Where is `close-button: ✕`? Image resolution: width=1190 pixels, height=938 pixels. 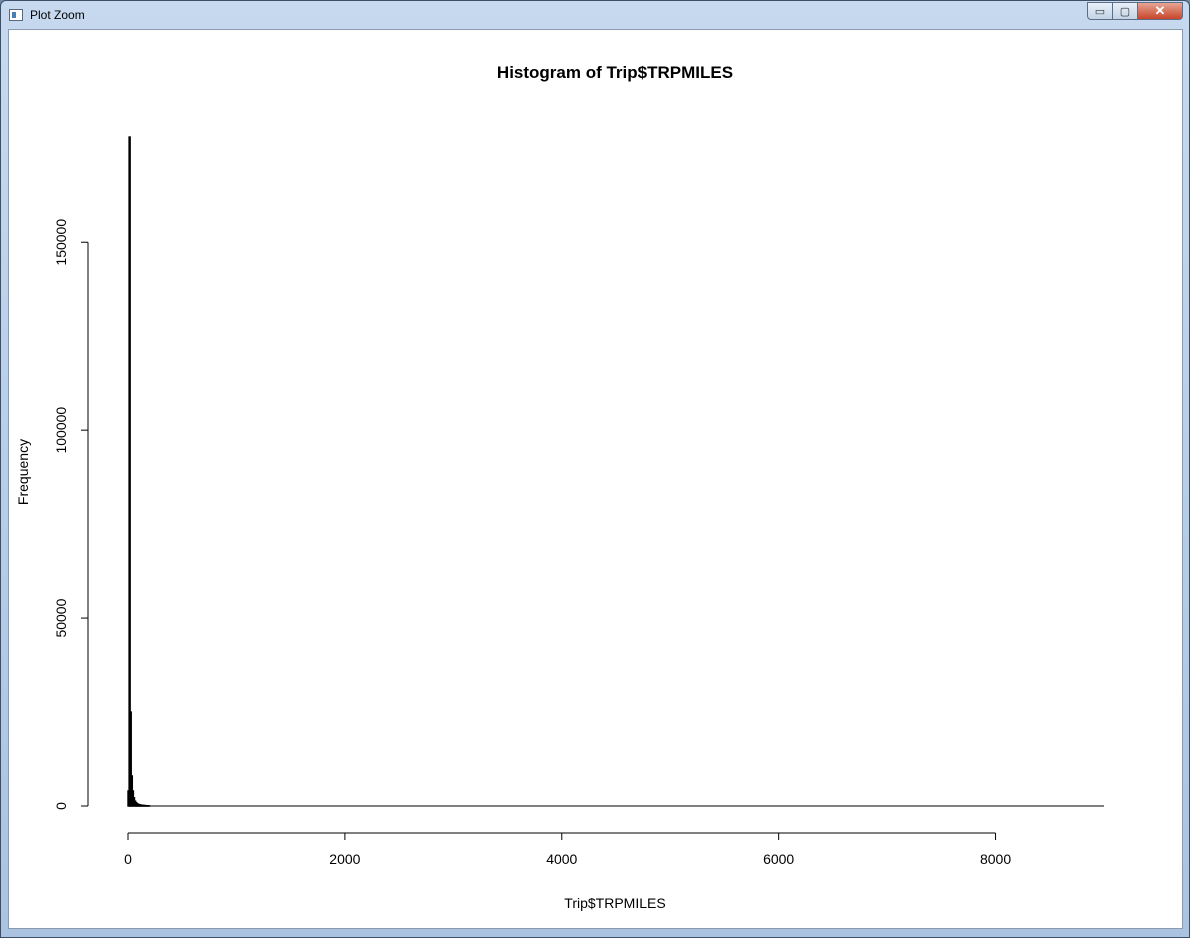
close-button: ✕ is located at coordinates (1160, 11).